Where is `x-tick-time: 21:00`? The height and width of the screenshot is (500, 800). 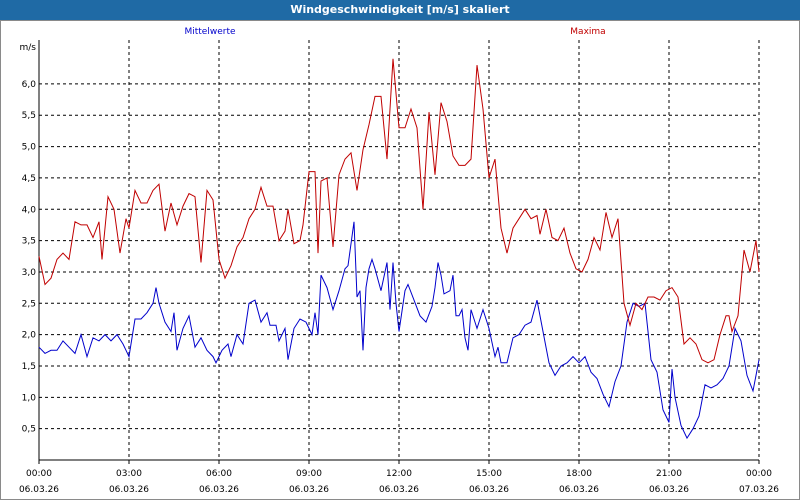 x-tick-time: 21:00 is located at coordinates (669, 474).